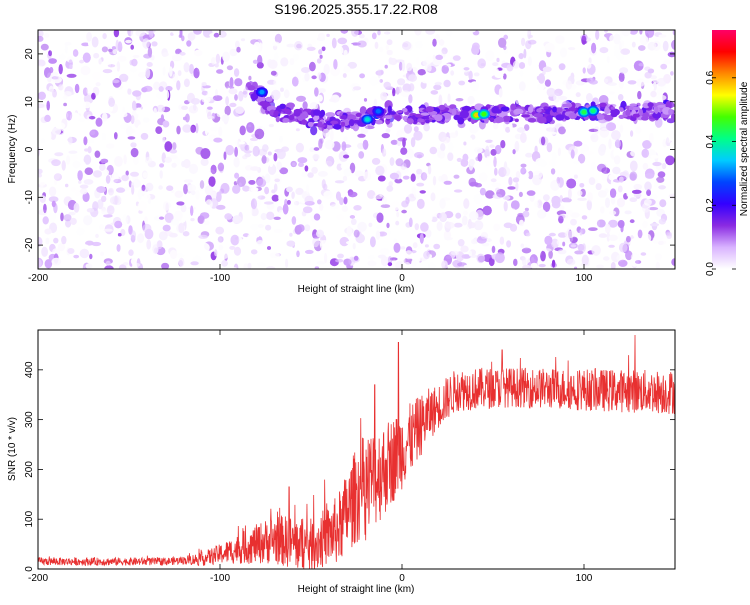  I want to click on heatmap-hotspot, so click(593, 111).